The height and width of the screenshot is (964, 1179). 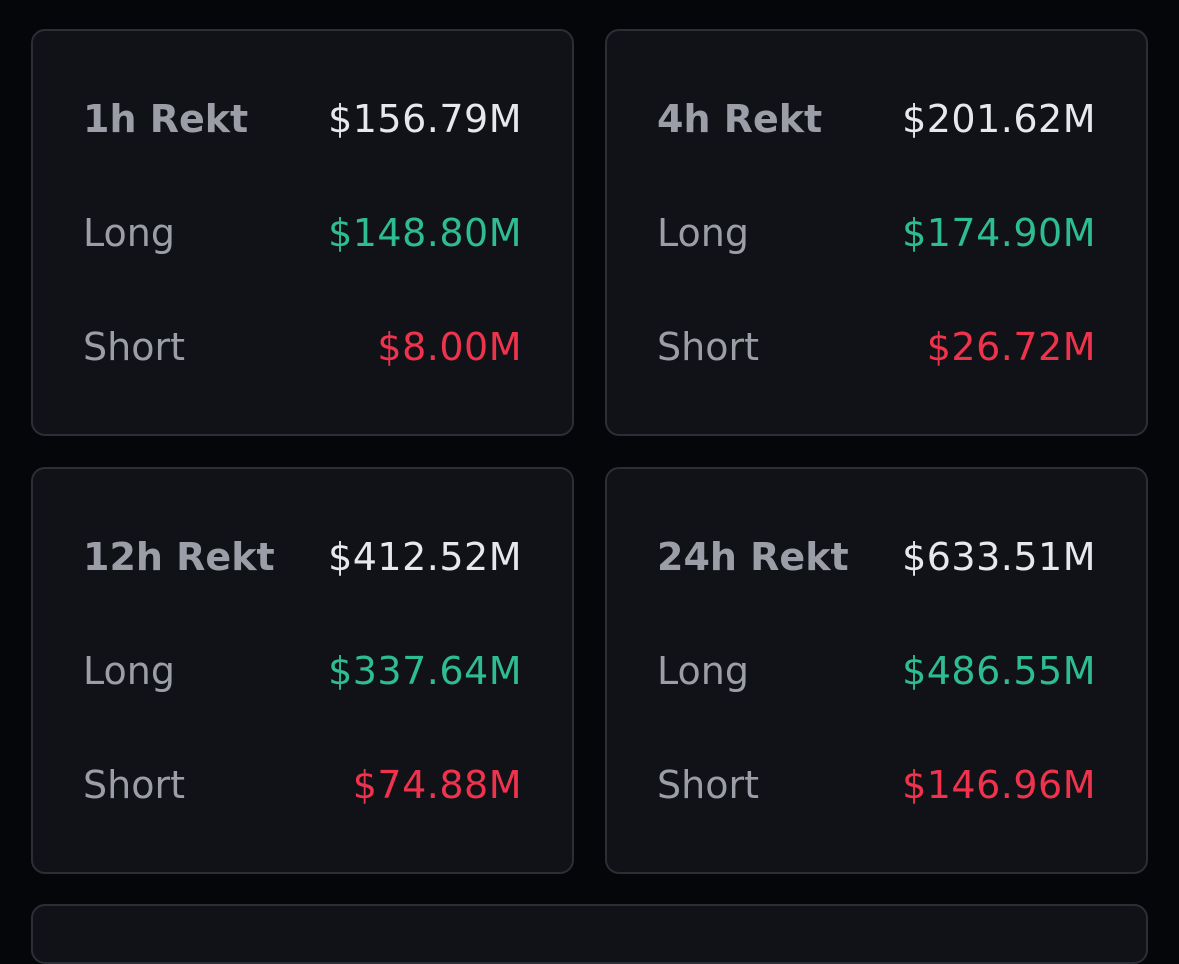 What do you see at coordinates (999, 556) in the screenshot?
I see `rekt-total-value: $633.51M` at bounding box center [999, 556].